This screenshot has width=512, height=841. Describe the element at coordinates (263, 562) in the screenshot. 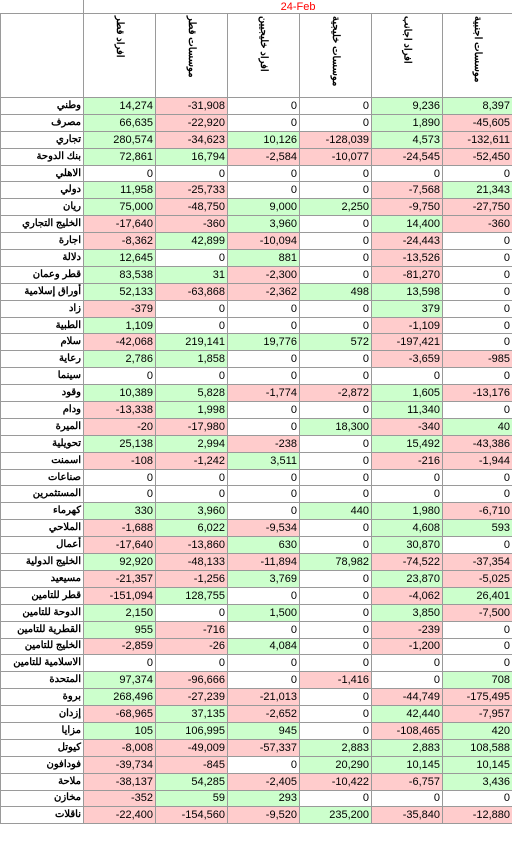

I see `value-cell: -11,894` at that location.